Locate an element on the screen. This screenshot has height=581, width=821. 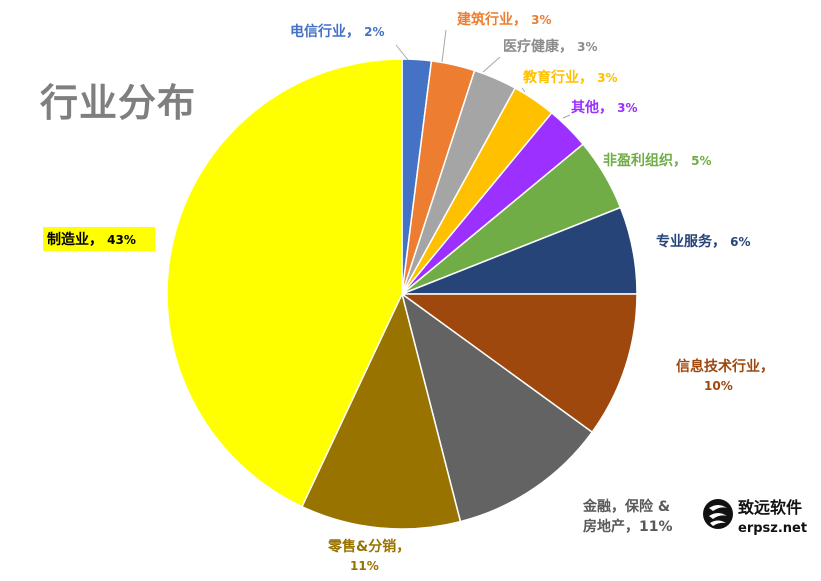
brand-logo: 致远软件 erpsz.net is located at coordinates (759, 515).